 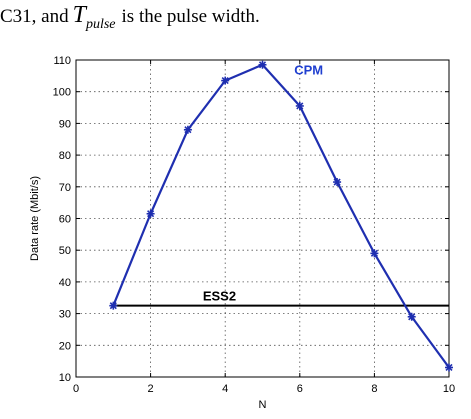 I want to click on caption-post: is the pulse width., so click(x=190, y=16).